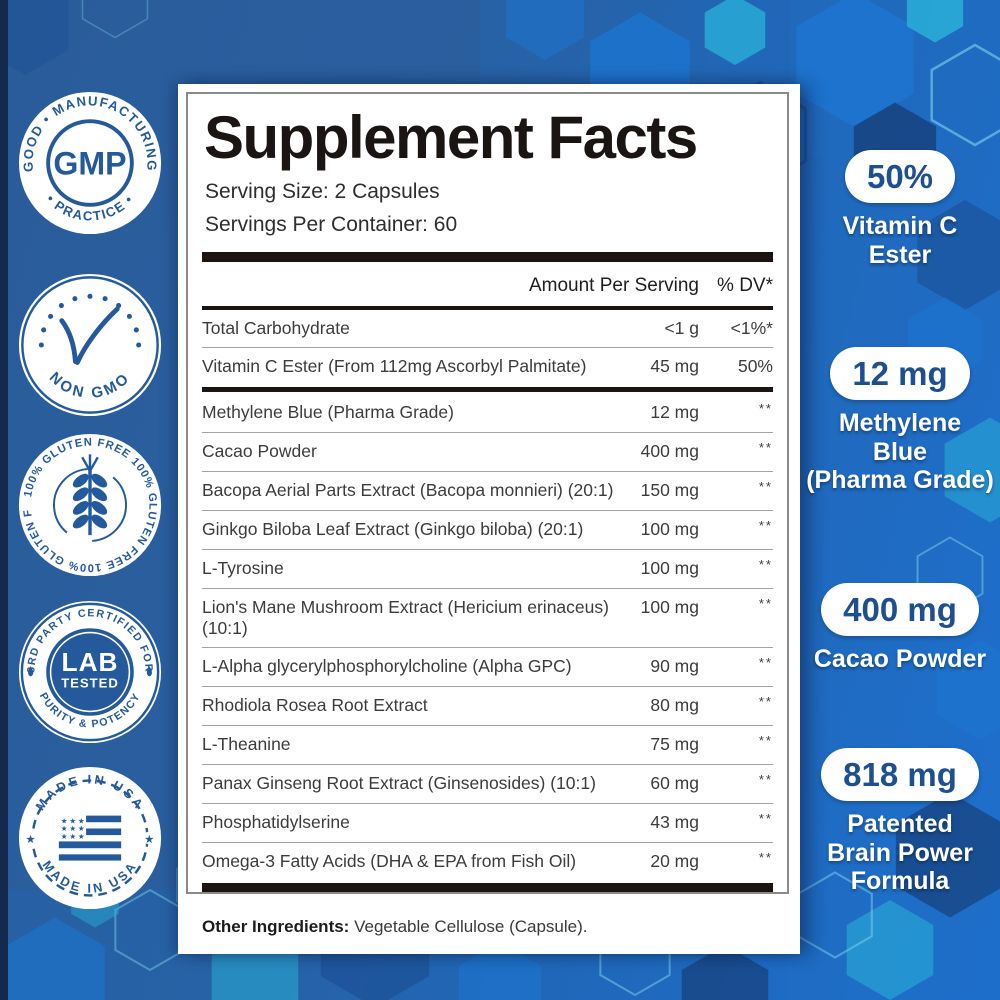  I want to click on ingredient-row: Methylene Blue (Pharma Grade) 12 mg **, so click(487, 413).